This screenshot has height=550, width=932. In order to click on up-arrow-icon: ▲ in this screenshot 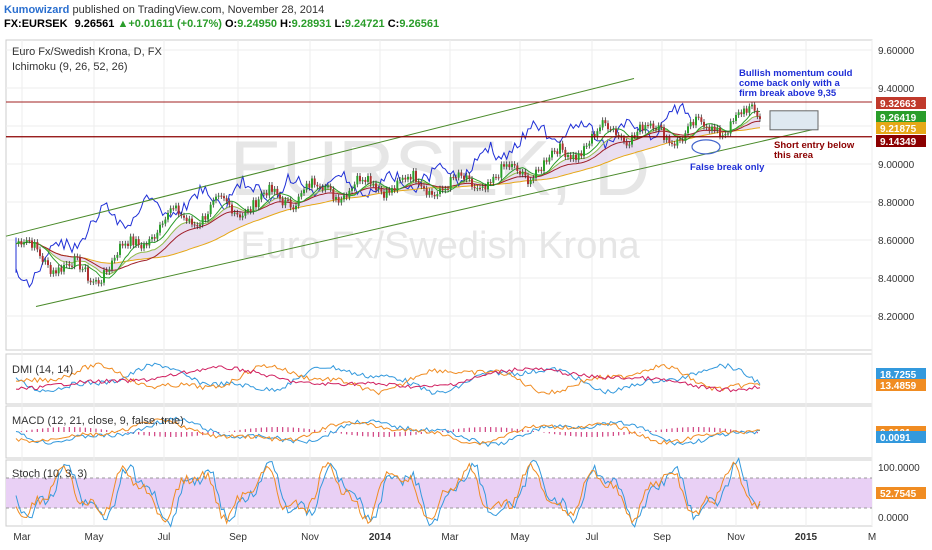, I will do `click(123, 24)`.